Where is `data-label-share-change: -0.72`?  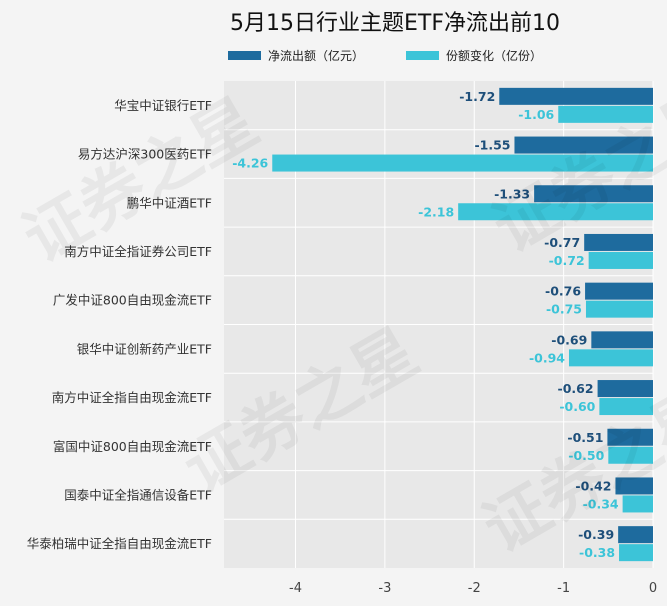
data-label-share-change: -0.72 is located at coordinates (567, 260).